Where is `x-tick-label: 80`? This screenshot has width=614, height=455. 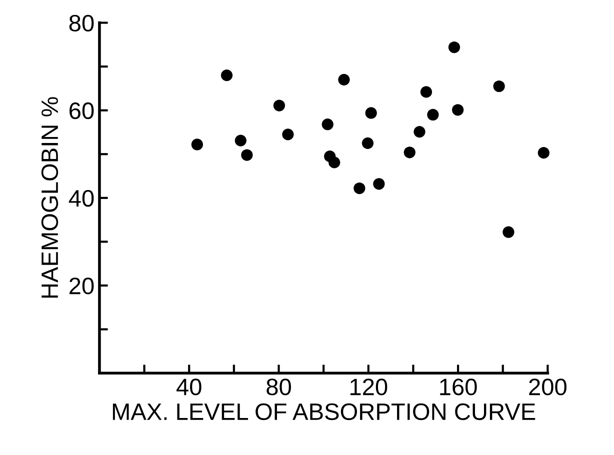
x-tick-label: 80 is located at coordinates (278, 387).